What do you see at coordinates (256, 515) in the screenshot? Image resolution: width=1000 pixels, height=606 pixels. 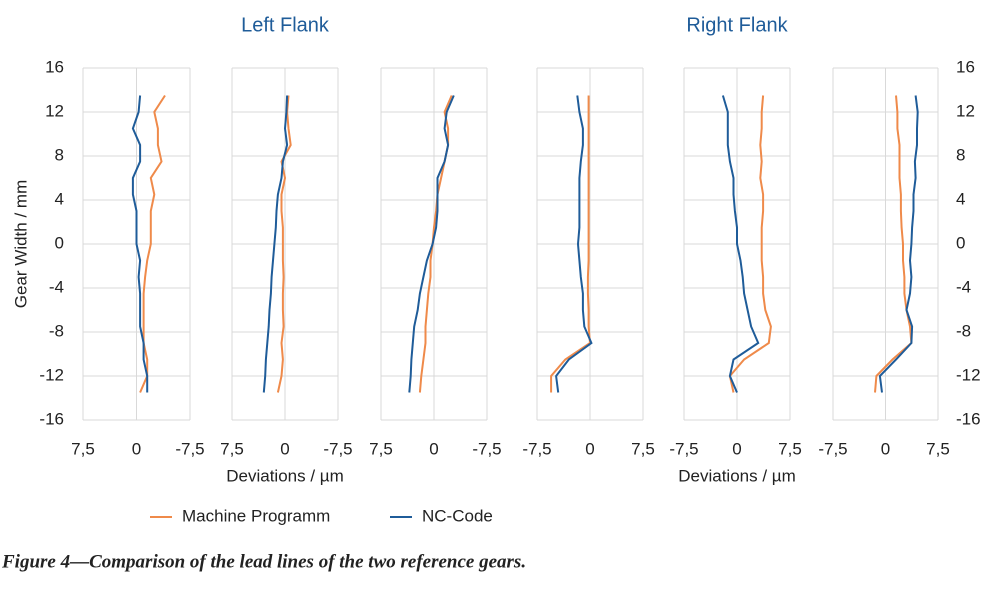 I see `legend-label: Machine Programm` at bounding box center [256, 515].